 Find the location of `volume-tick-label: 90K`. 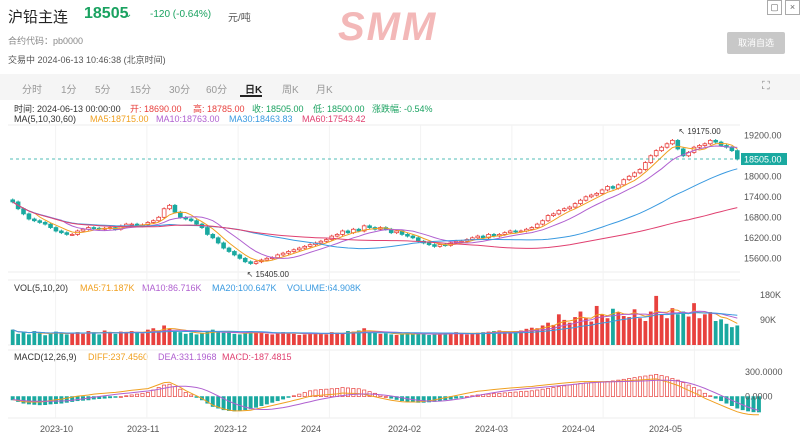

volume-tick-label: 90K is located at coordinates (768, 320).